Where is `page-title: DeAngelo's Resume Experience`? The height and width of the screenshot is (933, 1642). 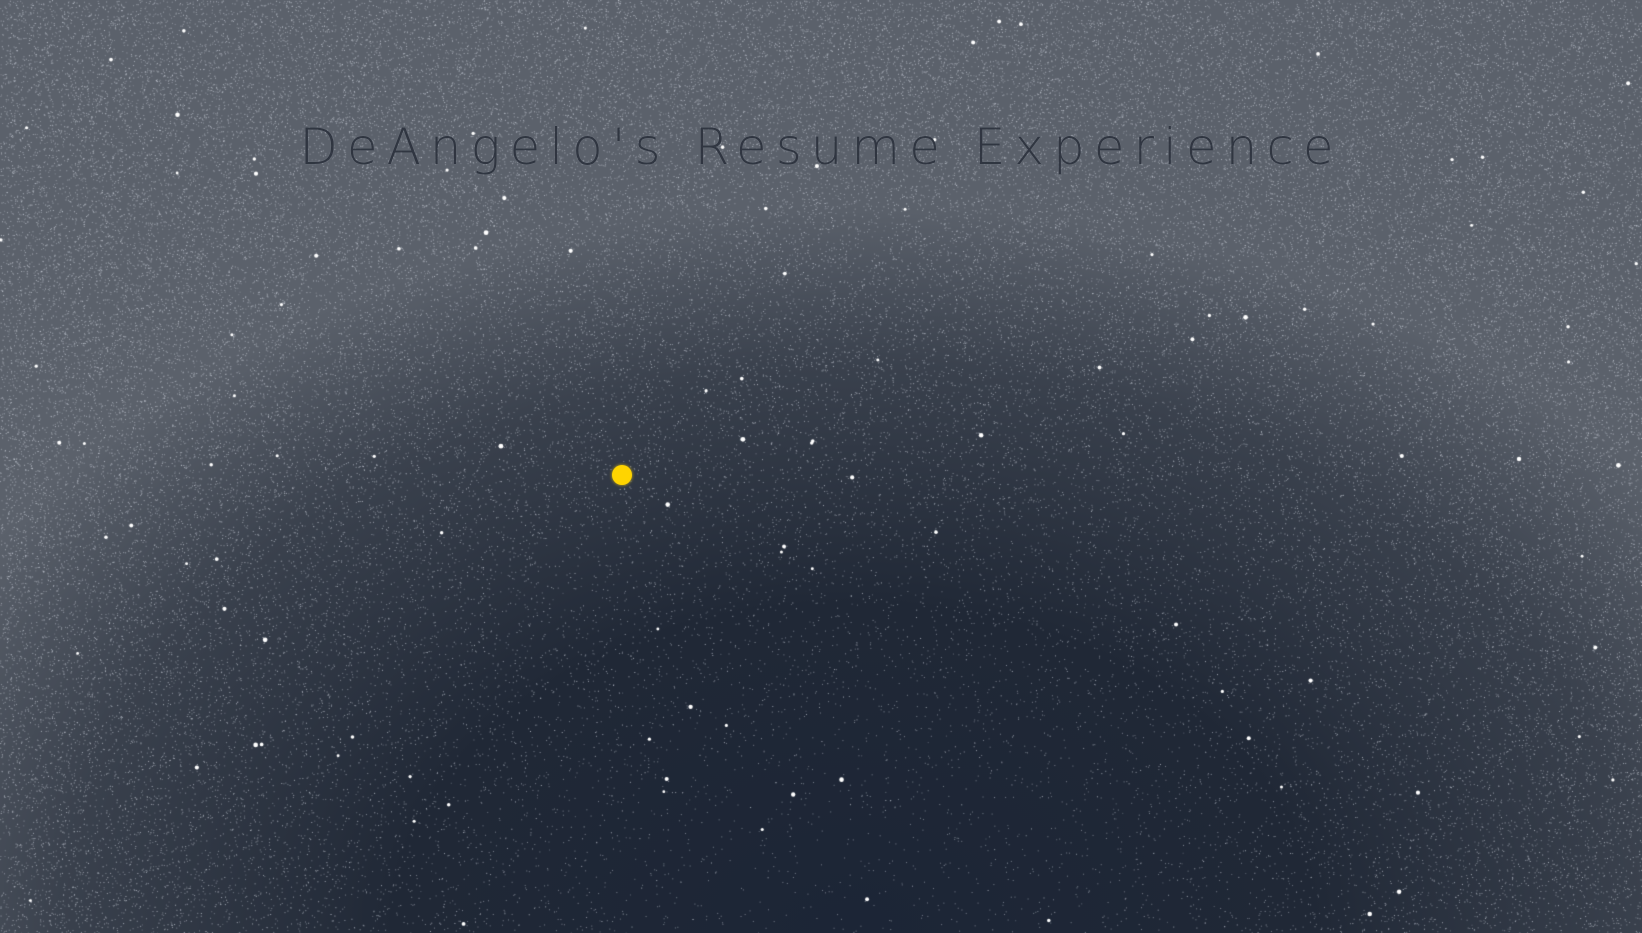
page-title: DeAngelo's Resume Experience is located at coordinates (821, 147).